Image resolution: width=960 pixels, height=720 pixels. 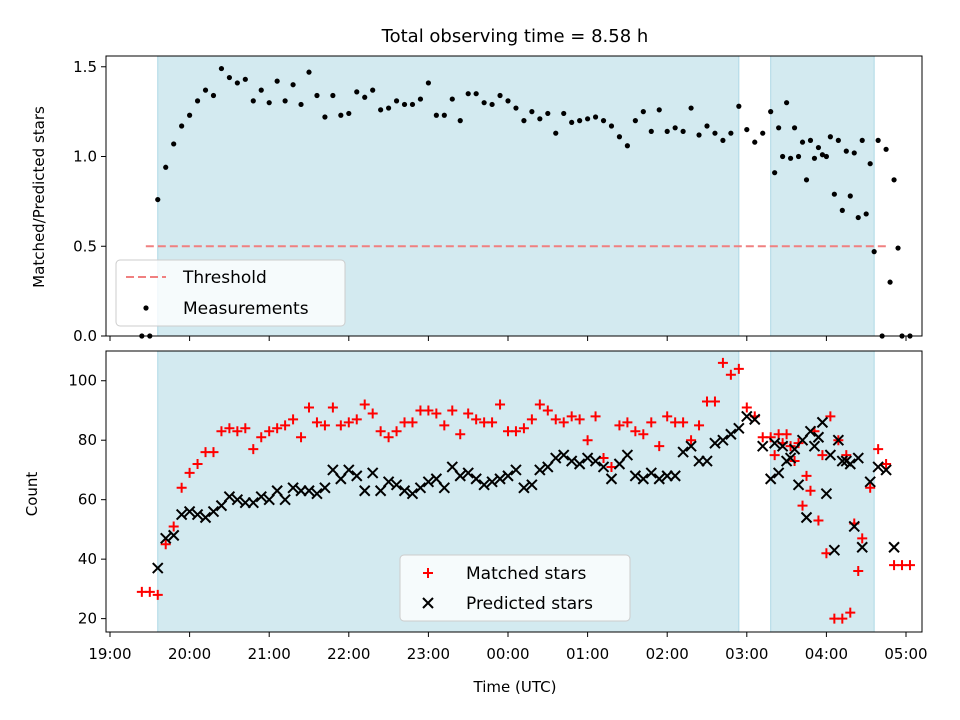 I want to click on x-tick-label: 03:00, so click(x=746, y=654).